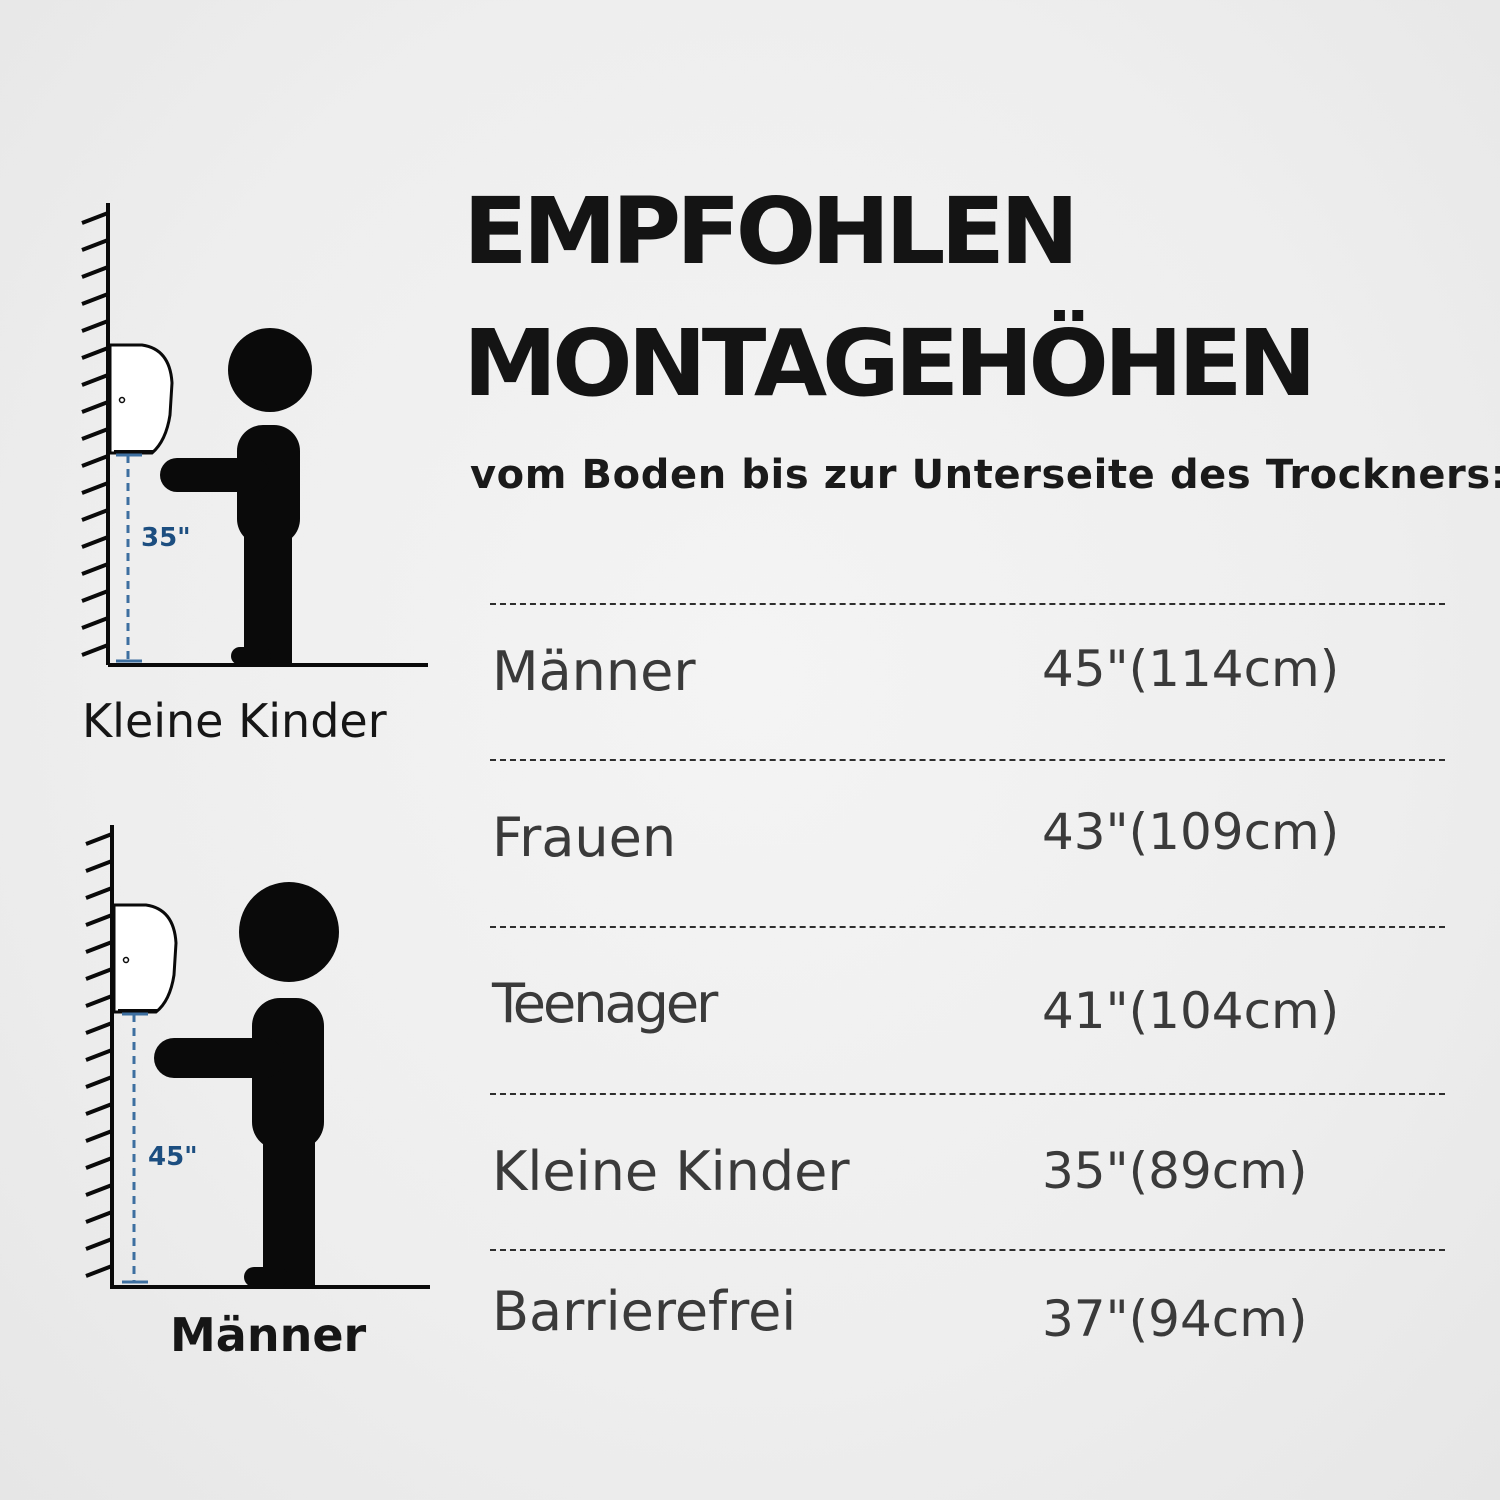 The height and width of the screenshot is (1500, 1500). Describe the element at coordinates (268, 1335) in the screenshot. I see `men-figure-caption: Männer` at that location.